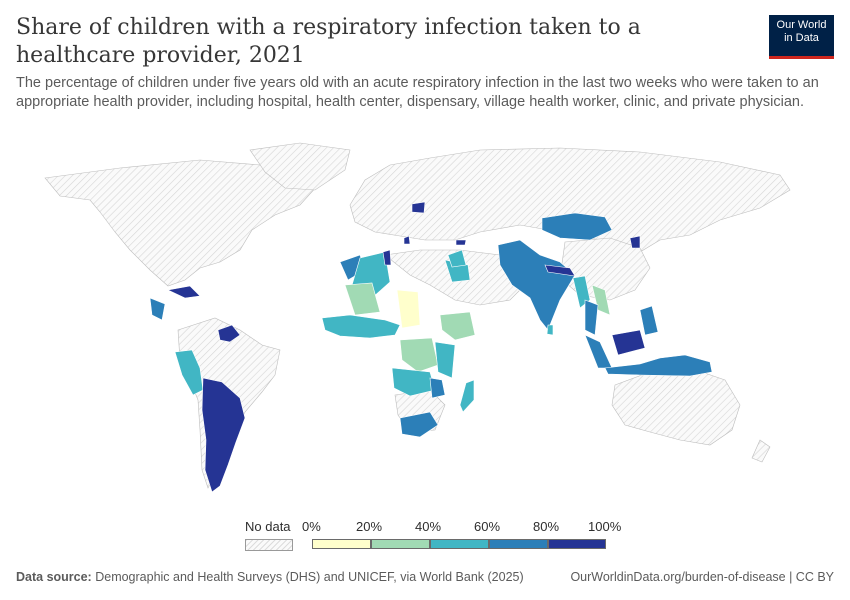 This screenshot has width=850, height=600. I want to click on legend-tick-60: 60%, so click(487, 526).